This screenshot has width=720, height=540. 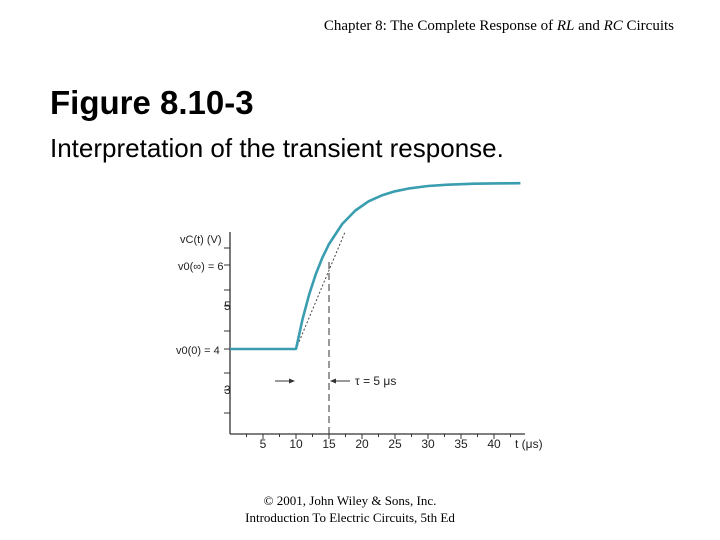 I want to click on header-prefix: Chapter 8: The Complete Response of, so click(x=440, y=26).